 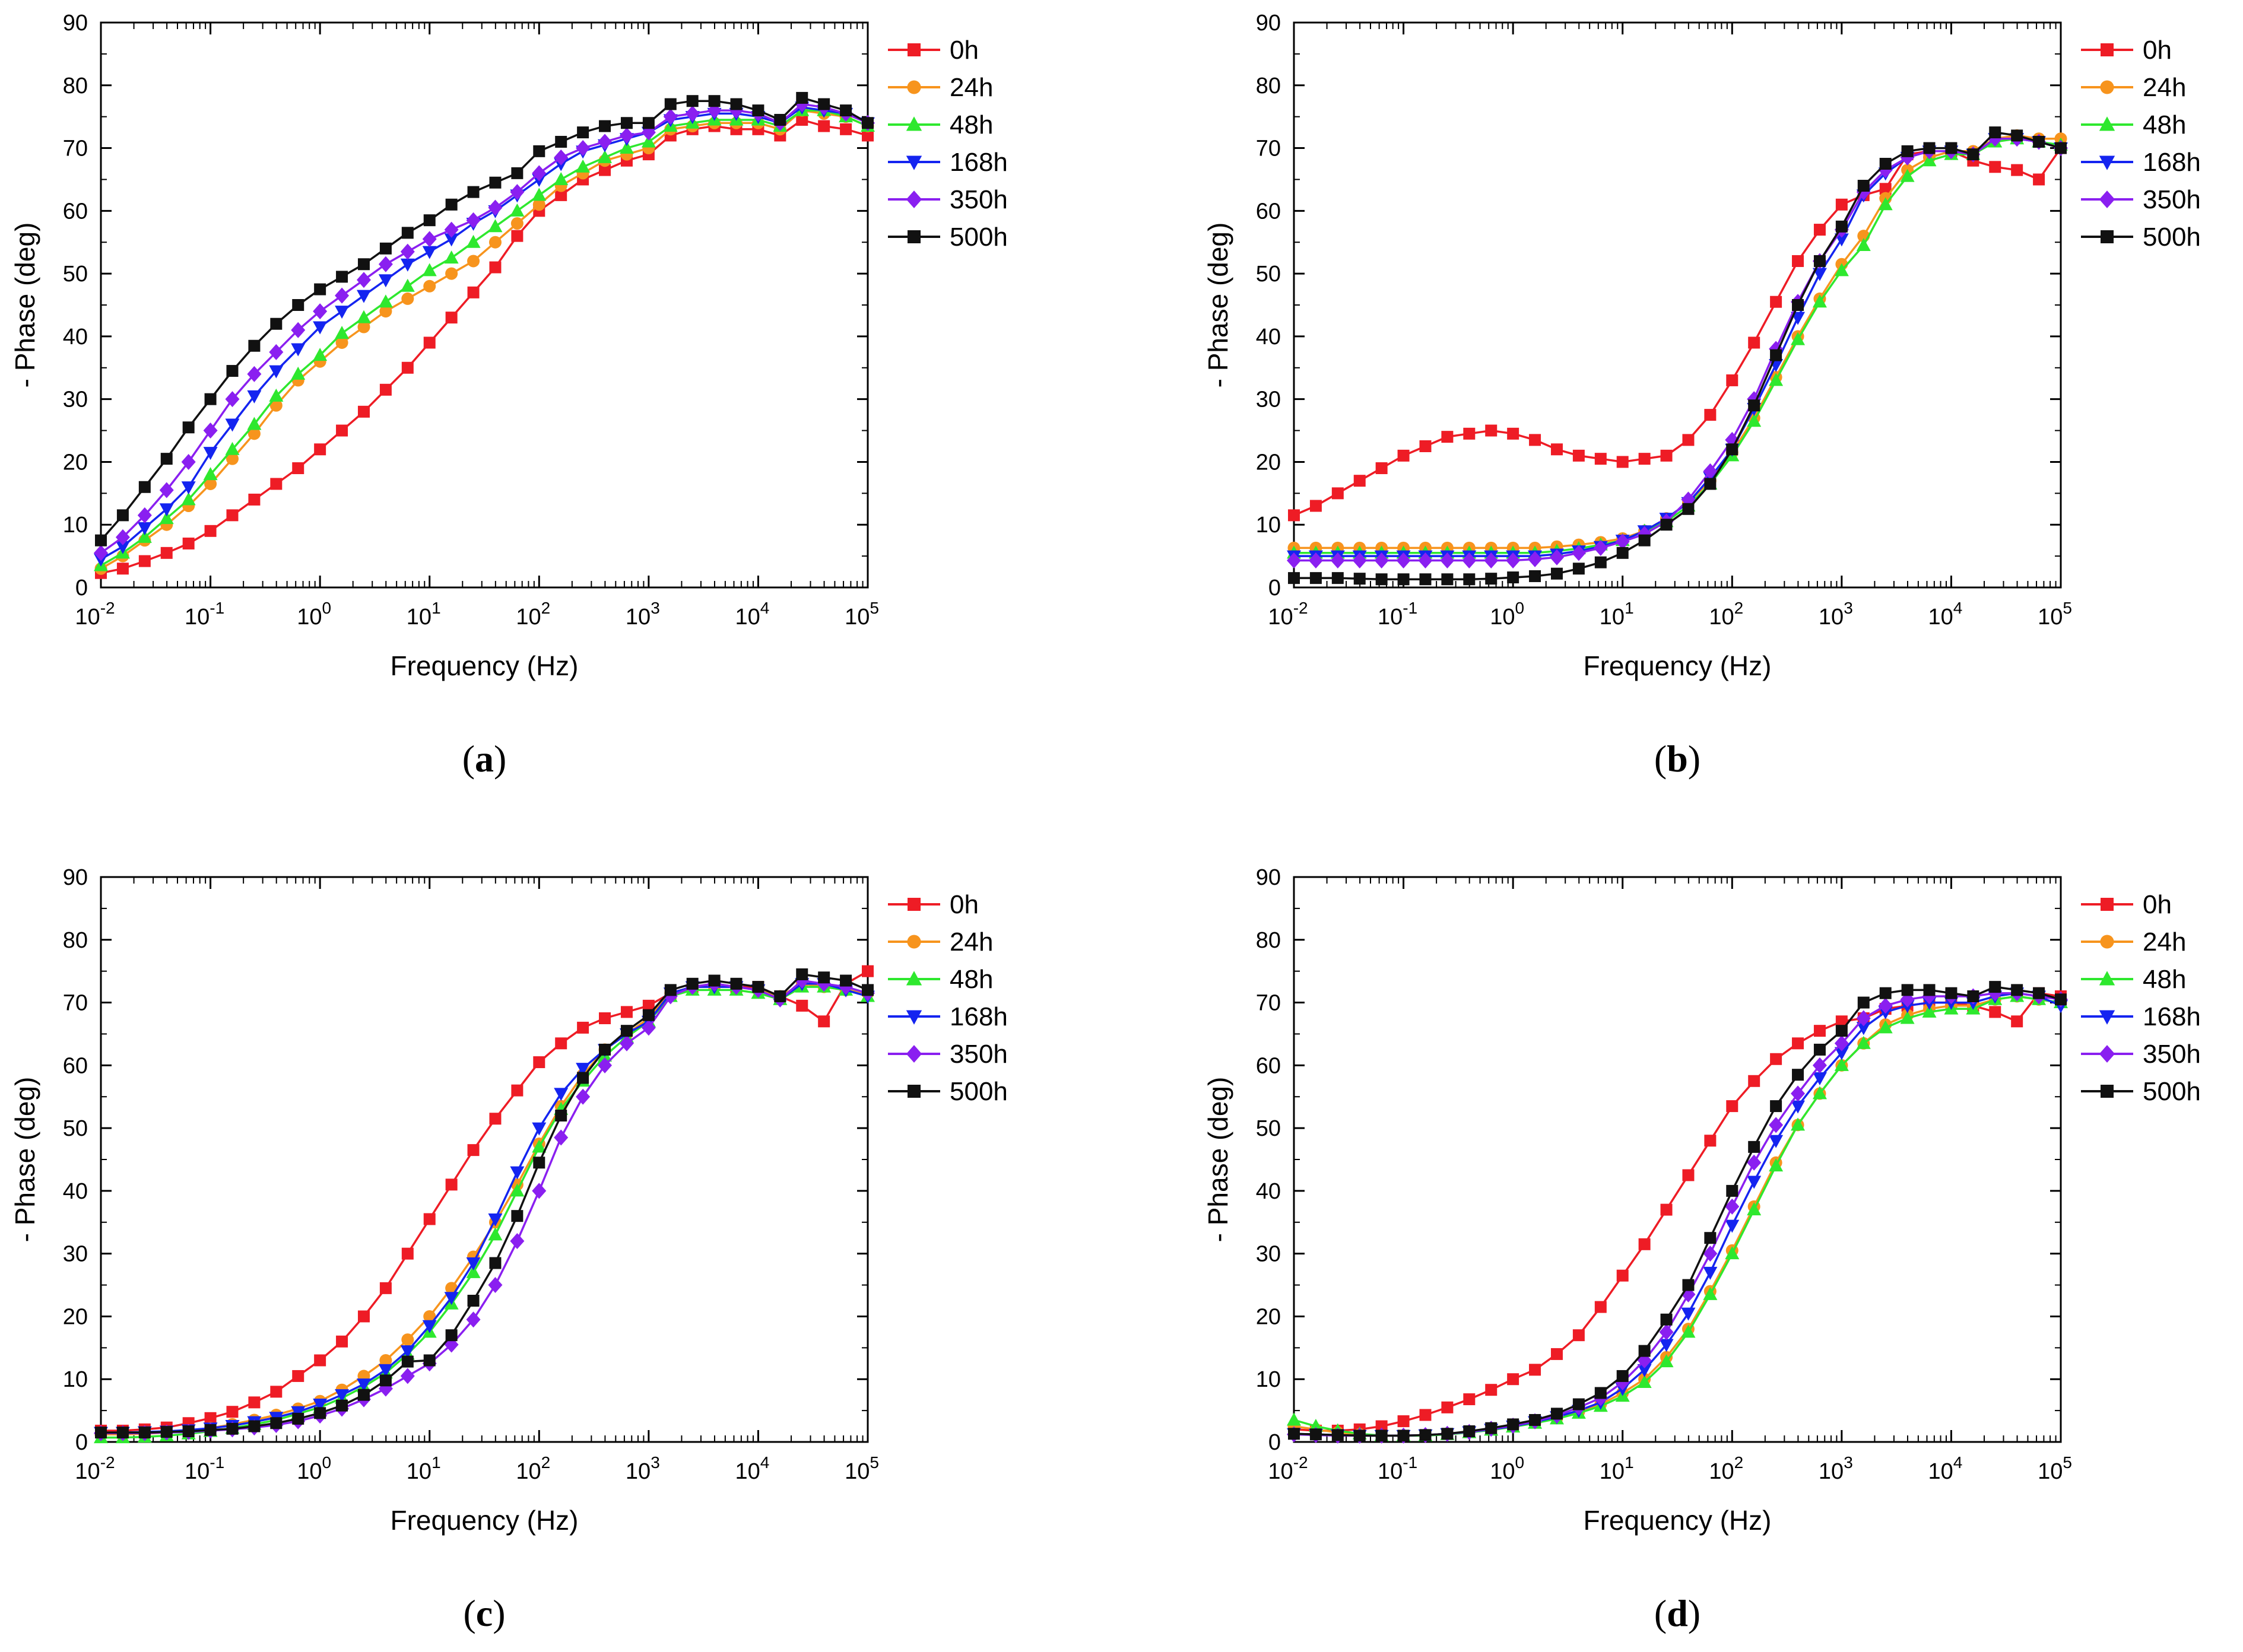 I want to click on series-line-48h, so click(x=1677, y=345).